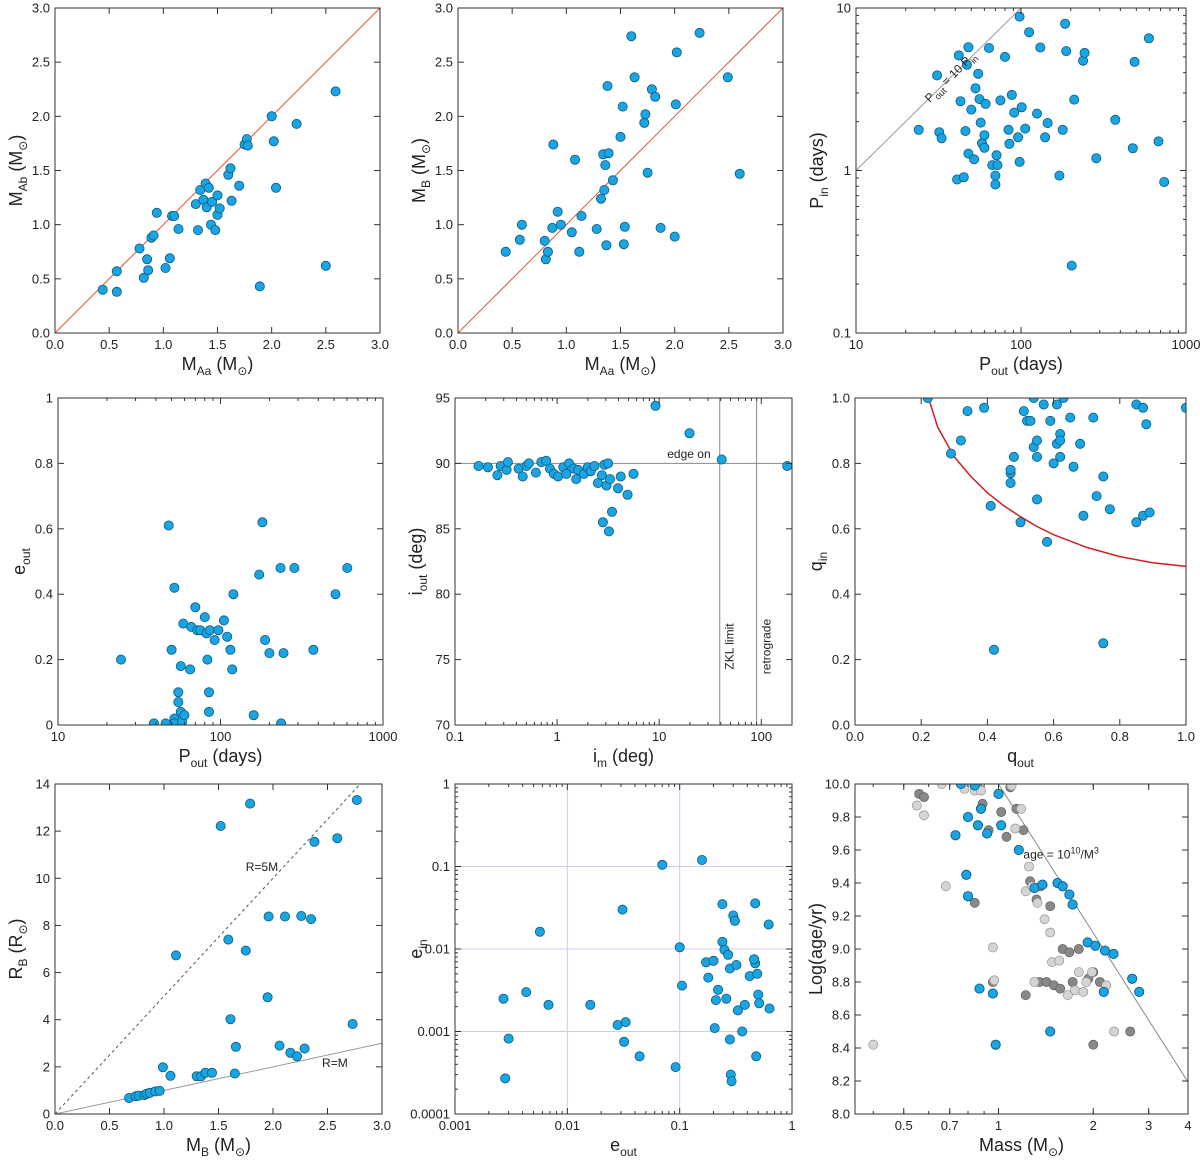 The height and width of the screenshot is (1162, 1200). What do you see at coordinates (841, 916) in the screenshot?
I see `y-tick-label: 9.2` at bounding box center [841, 916].